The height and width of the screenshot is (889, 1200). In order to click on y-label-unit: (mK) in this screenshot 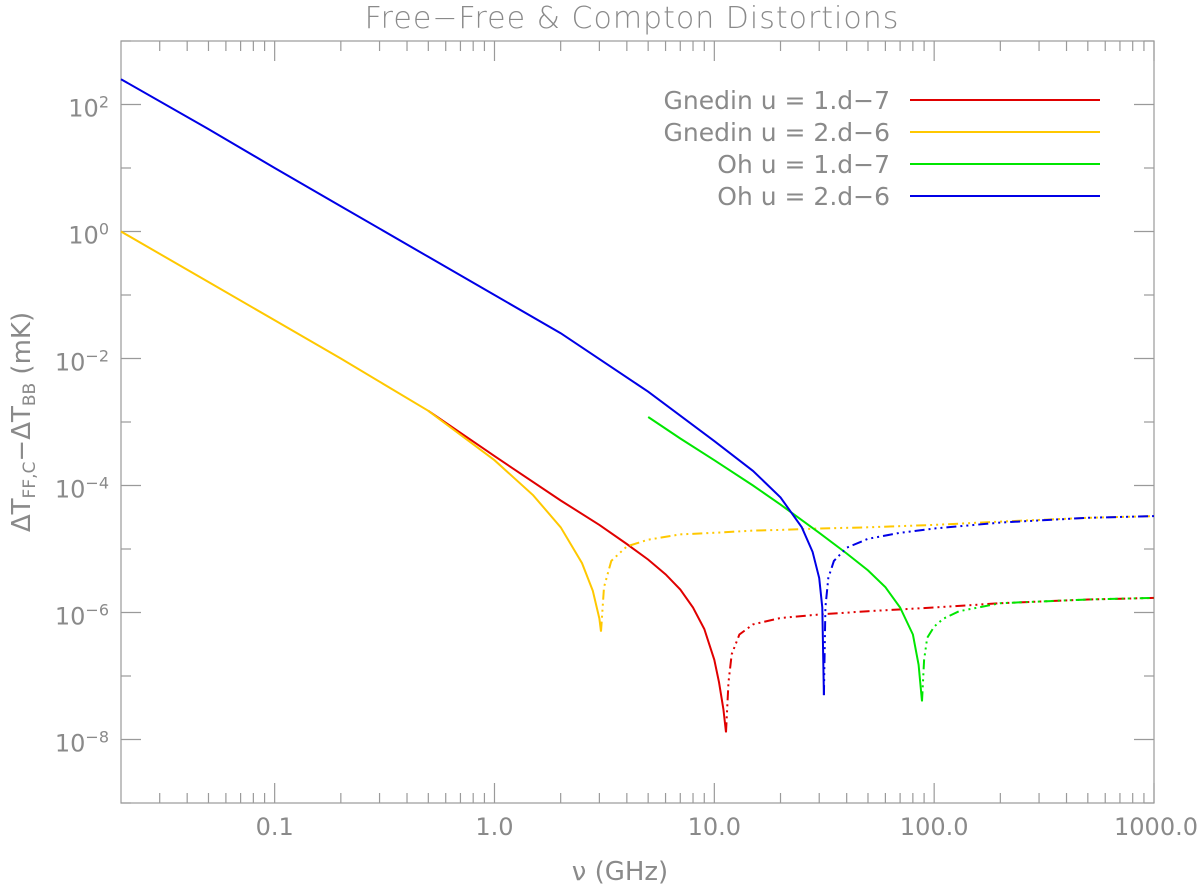, I will do `click(22, 347)`.